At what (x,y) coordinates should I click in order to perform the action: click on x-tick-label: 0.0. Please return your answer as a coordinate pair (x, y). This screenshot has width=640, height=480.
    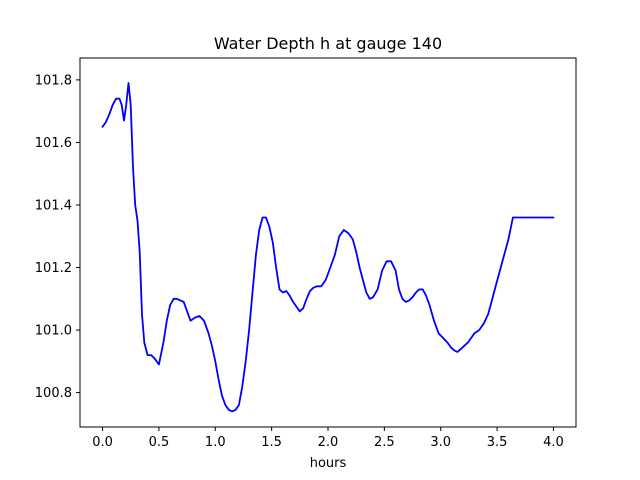
    Looking at the image, I should click on (102, 442).